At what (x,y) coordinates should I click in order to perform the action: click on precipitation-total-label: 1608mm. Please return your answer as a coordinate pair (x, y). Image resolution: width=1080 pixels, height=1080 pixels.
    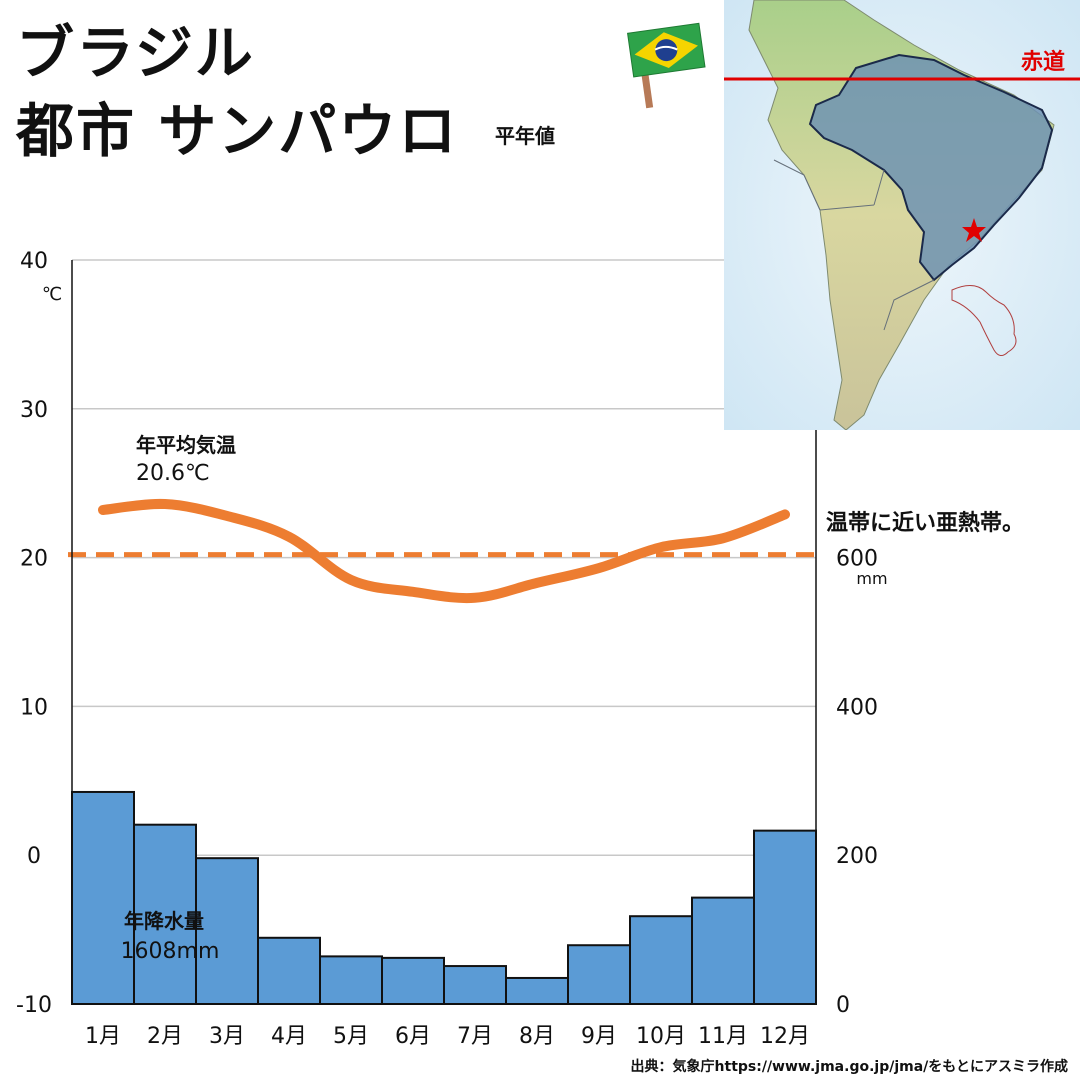
    Looking at the image, I should click on (170, 951).